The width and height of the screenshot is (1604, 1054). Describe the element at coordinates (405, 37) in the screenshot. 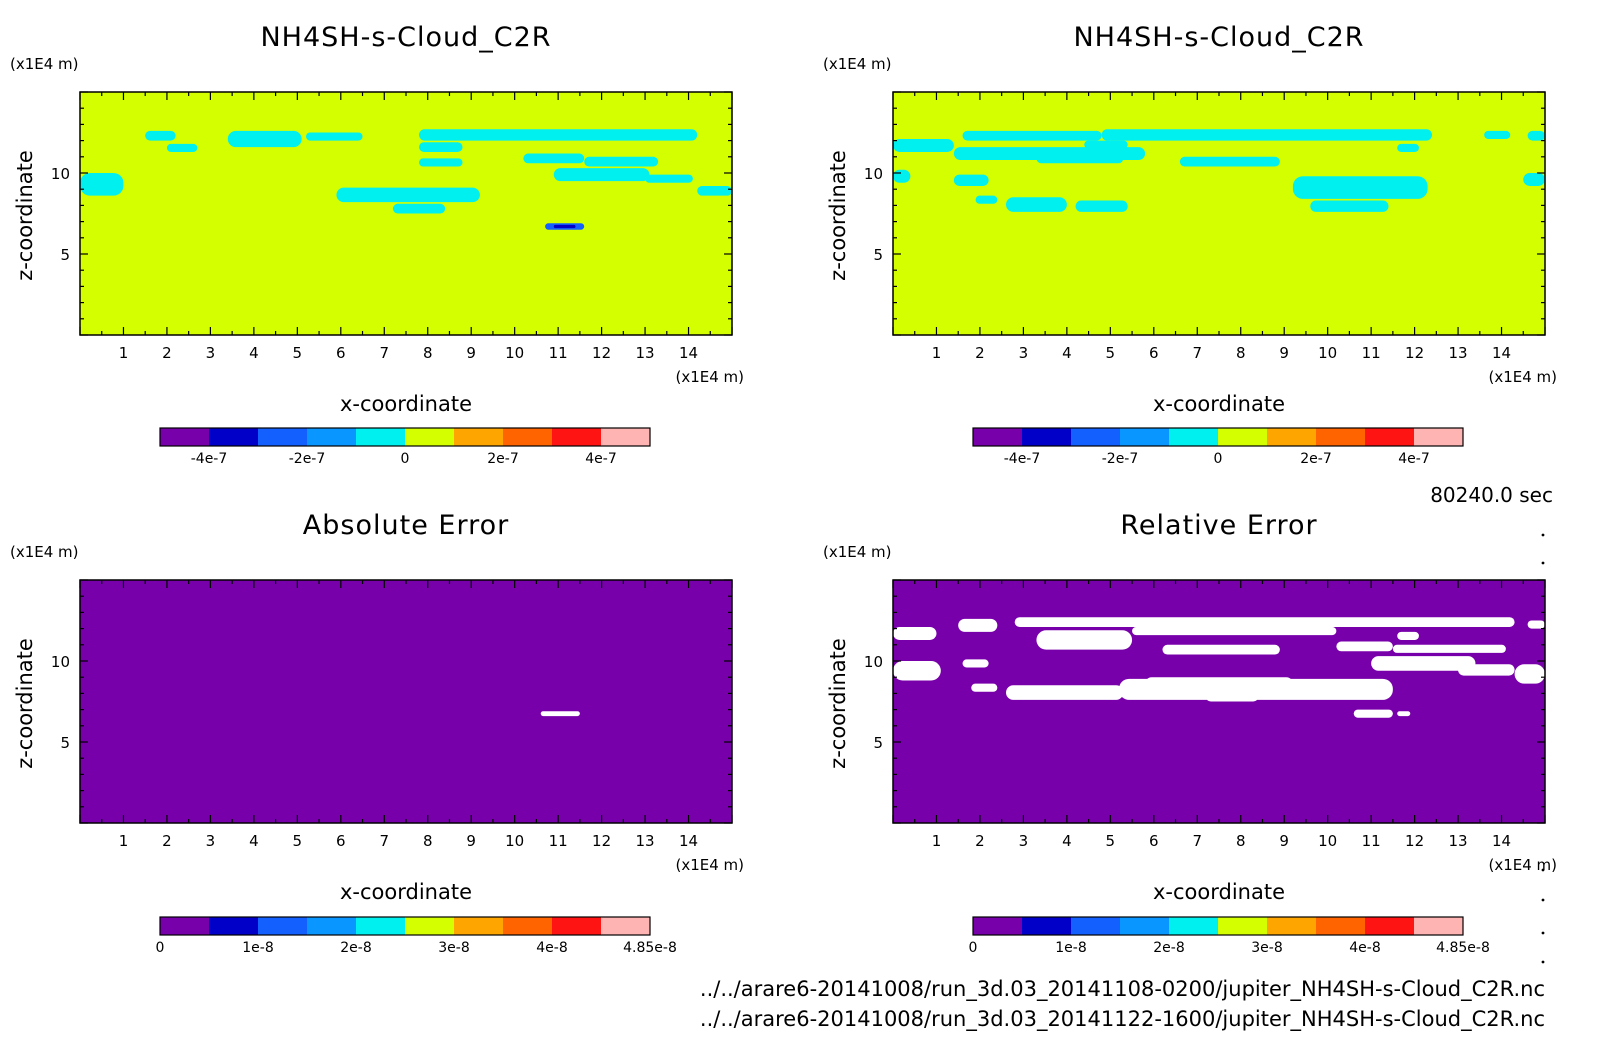

I see `panel-title: NH4SH-s-Cloud_C2R` at that location.